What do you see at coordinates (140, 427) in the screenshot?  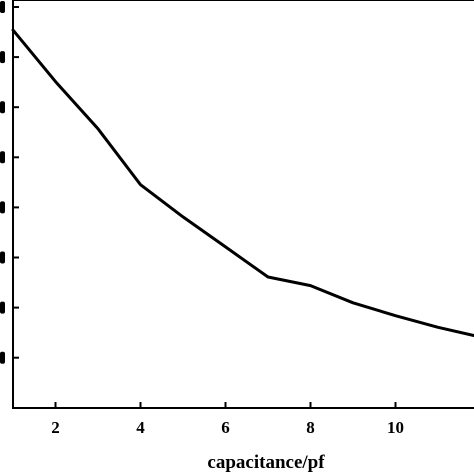 I see `x-tick-label: 4` at bounding box center [140, 427].